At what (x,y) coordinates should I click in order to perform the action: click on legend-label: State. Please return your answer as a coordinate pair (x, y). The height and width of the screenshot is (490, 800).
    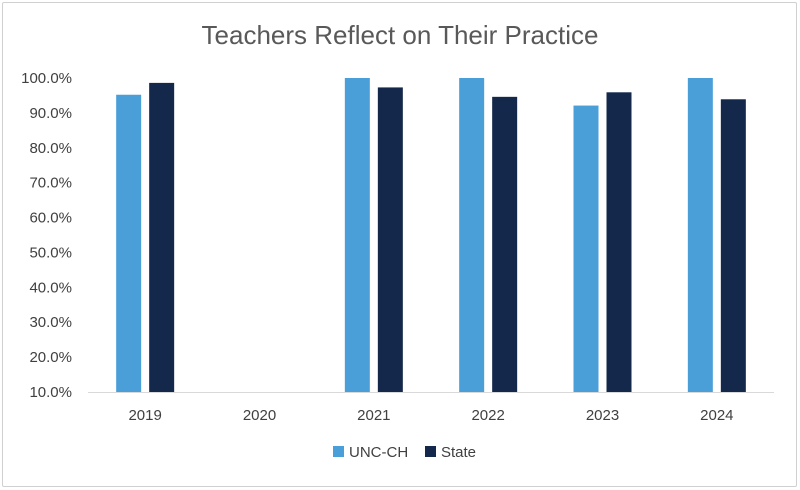
    Looking at the image, I should click on (458, 452).